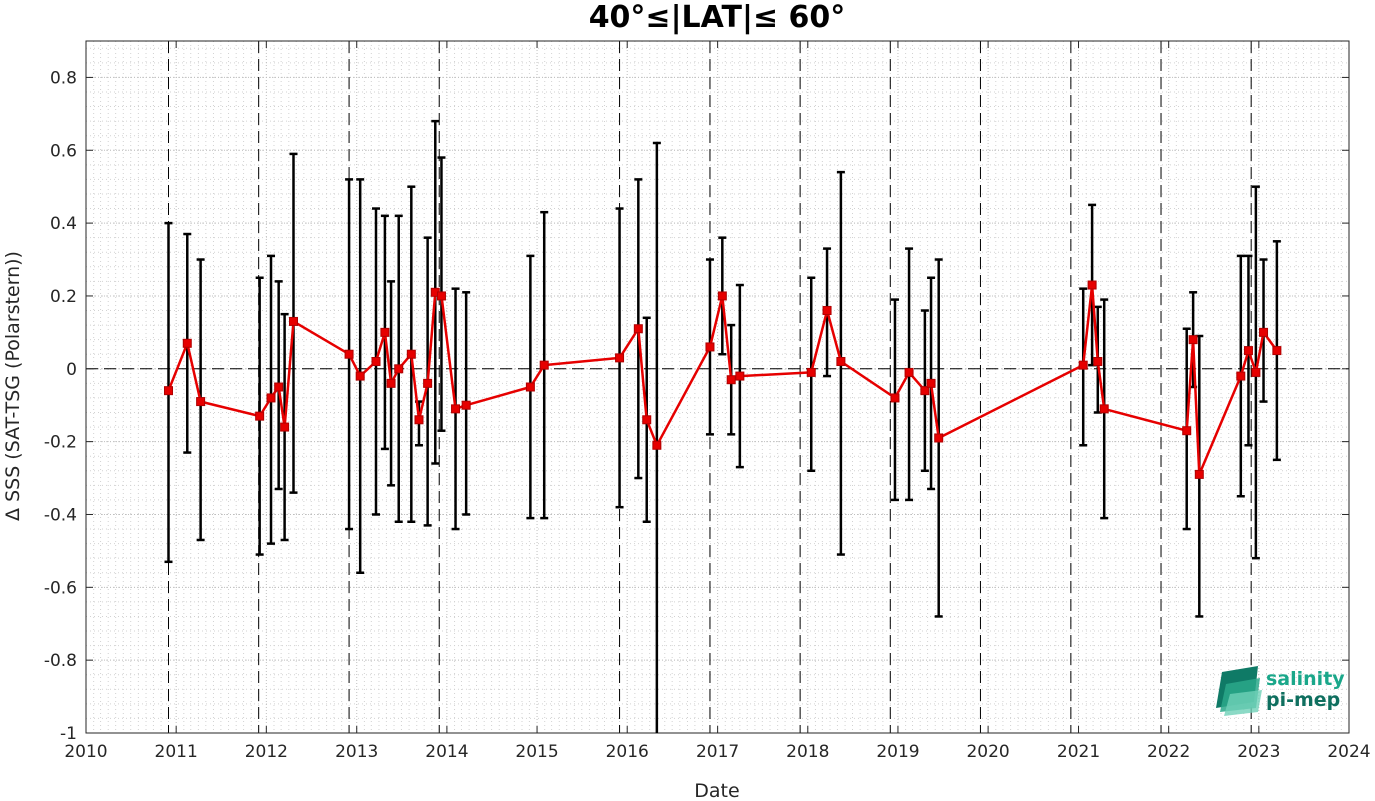  Describe the element at coordinates (716, 790) in the screenshot. I see `x-axis-label: Date` at that location.